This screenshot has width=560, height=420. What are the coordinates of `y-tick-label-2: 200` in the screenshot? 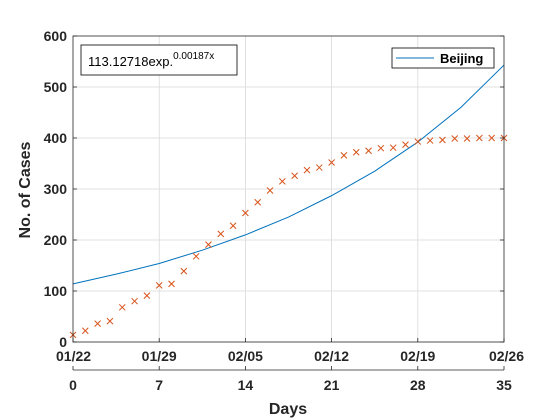 It's located at (56, 240).